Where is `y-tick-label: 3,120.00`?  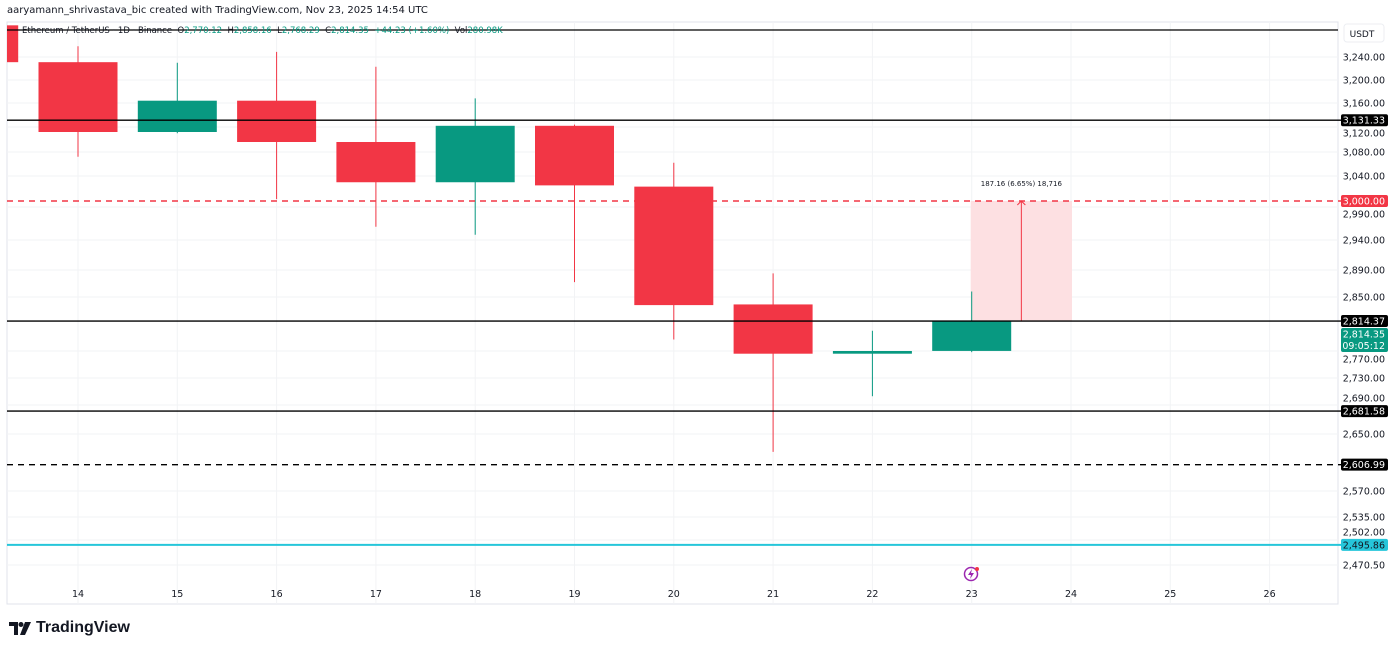
y-tick-label: 3,120.00 is located at coordinates (1364, 134).